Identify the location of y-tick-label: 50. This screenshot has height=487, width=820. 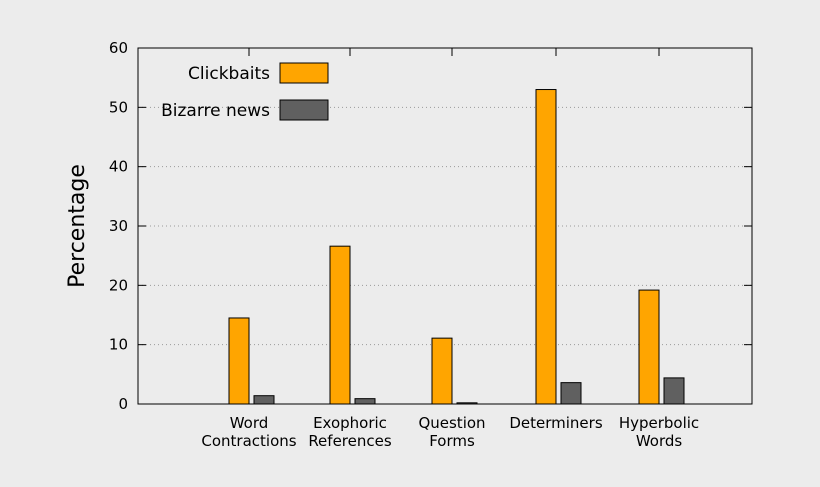
(118, 107).